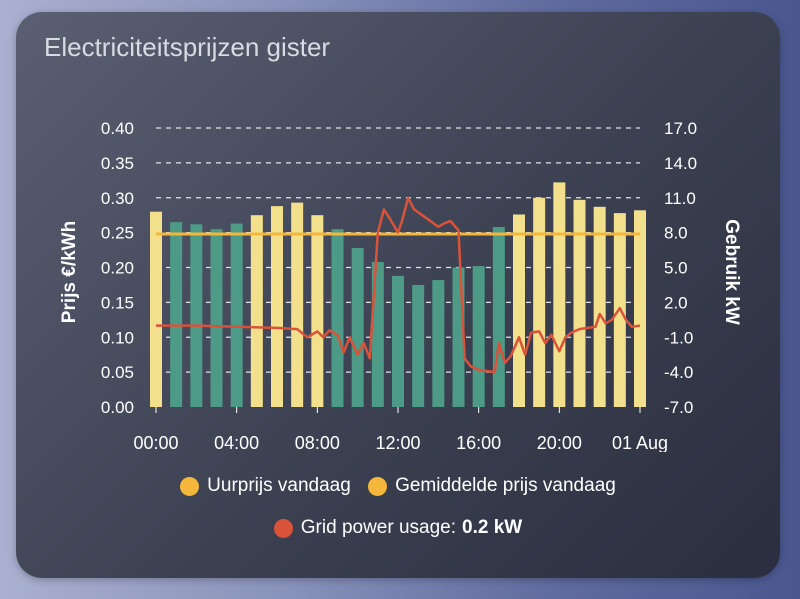 The image size is (800, 599). I want to click on y2-tick-label: -7.0, so click(678, 407).